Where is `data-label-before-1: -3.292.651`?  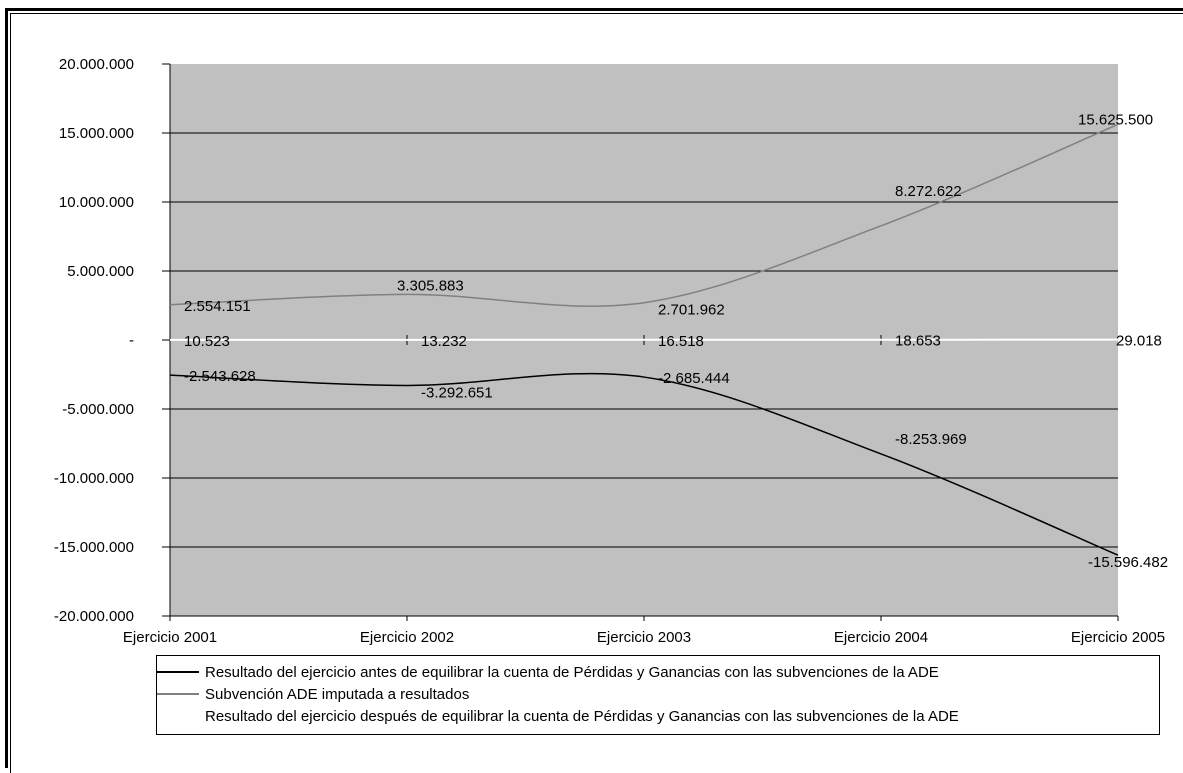 data-label-before-1: -3.292.651 is located at coordinates (457, 392).